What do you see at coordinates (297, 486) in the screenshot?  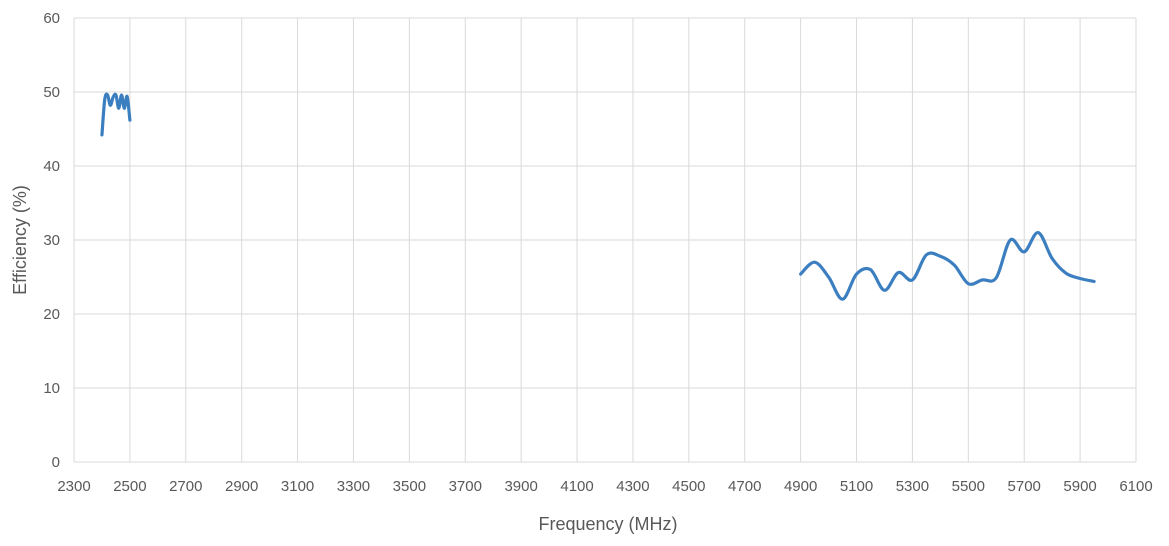 I see `x-tick-label: 3100` at bounding box center [297, 486].